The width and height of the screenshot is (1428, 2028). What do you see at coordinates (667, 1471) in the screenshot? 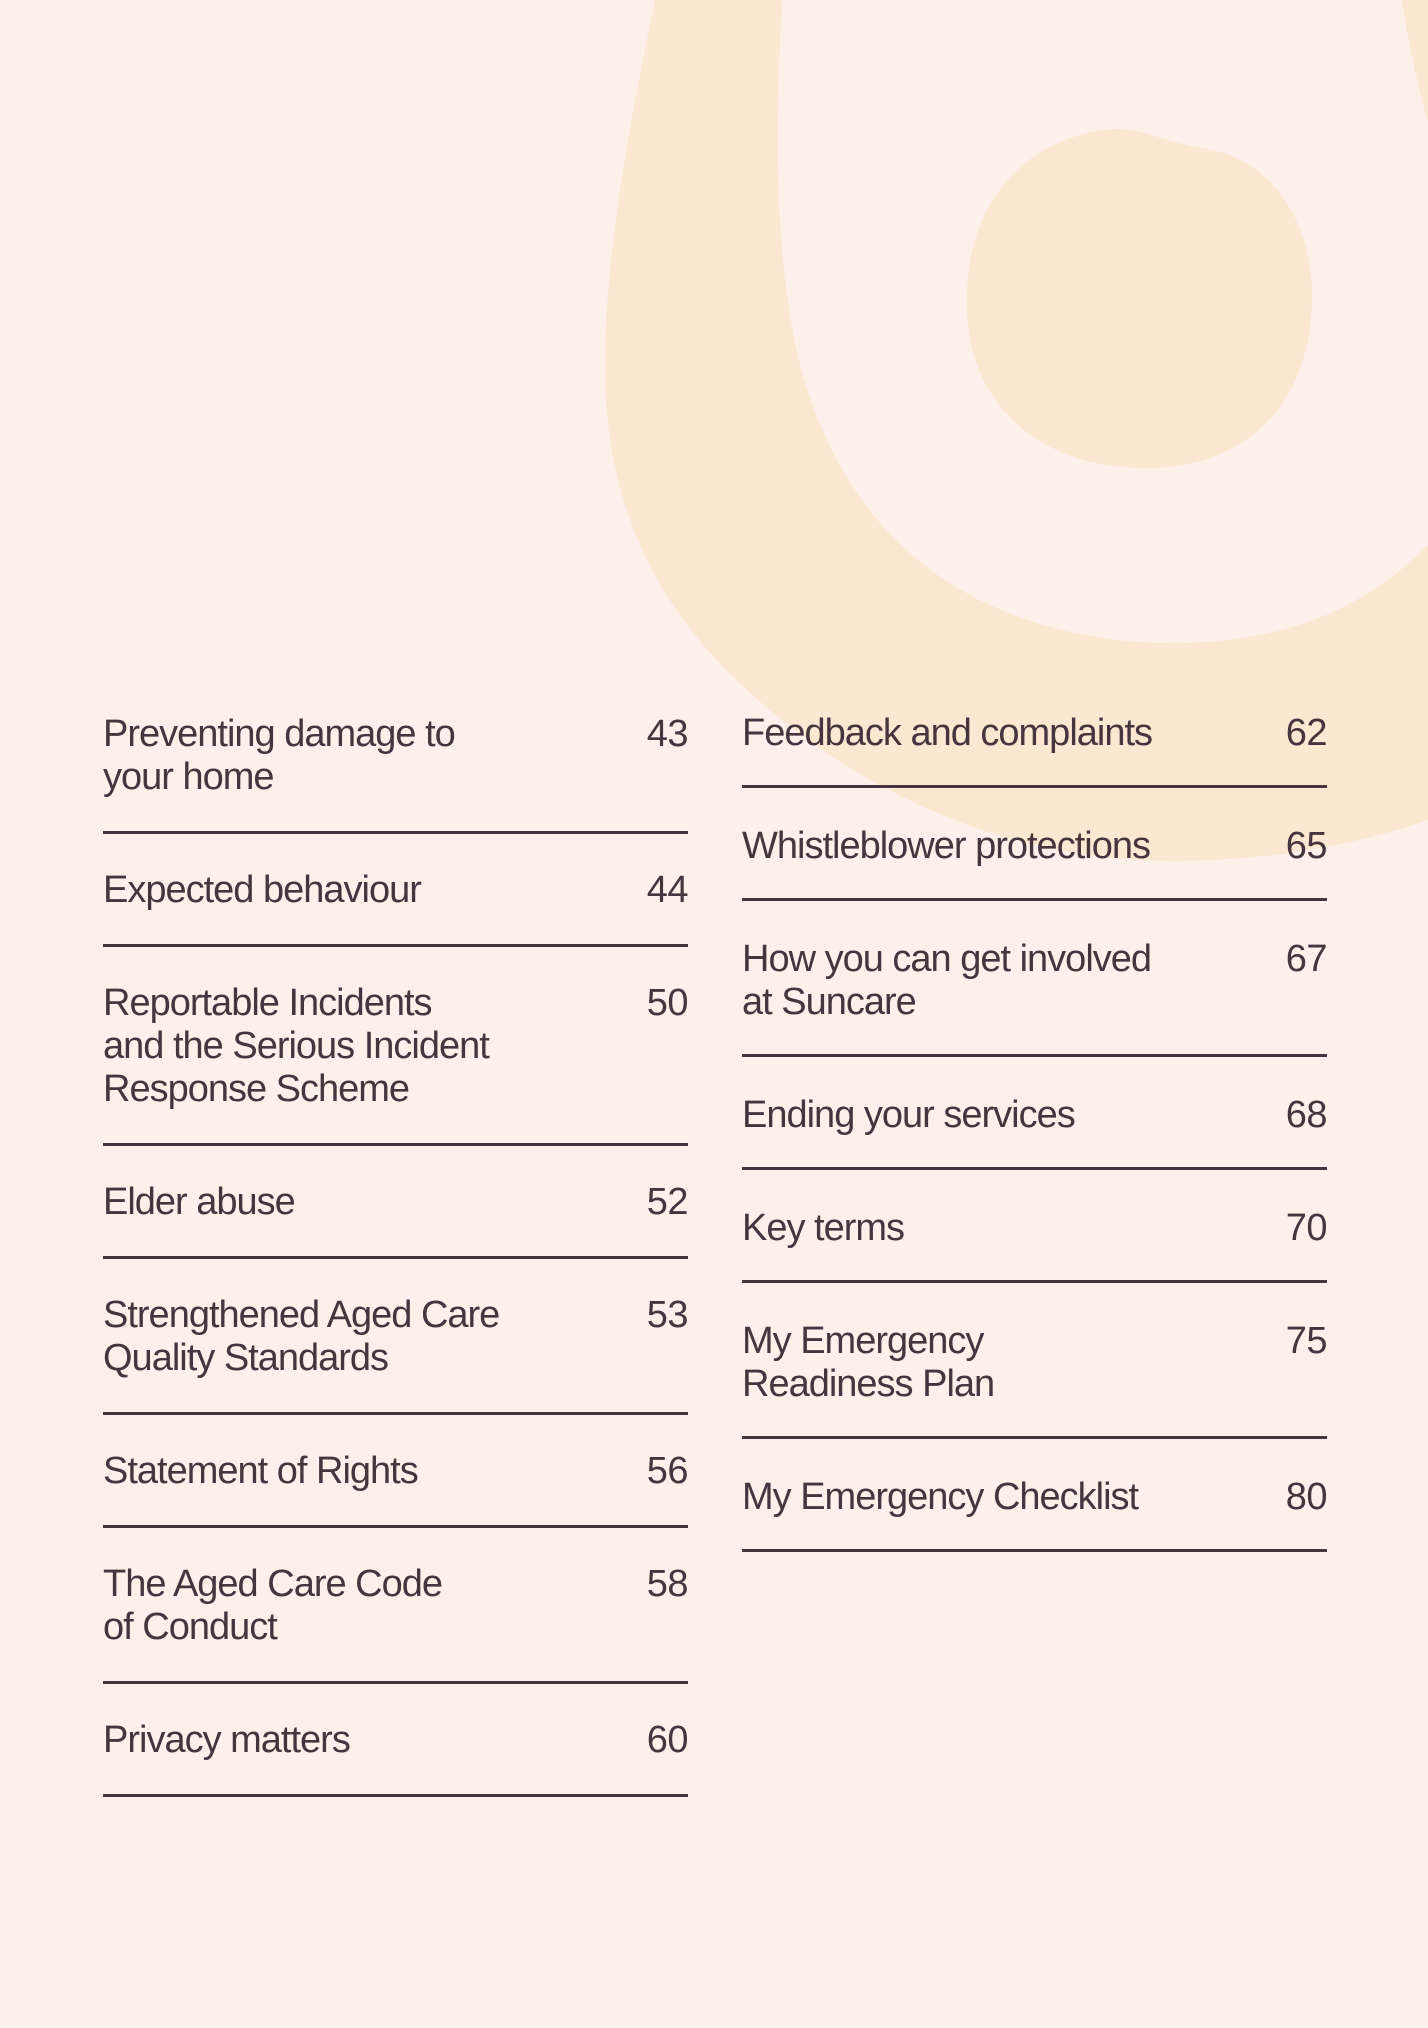
I see `toc-entry-page-number: 56` at bounding box center [667, 1471].